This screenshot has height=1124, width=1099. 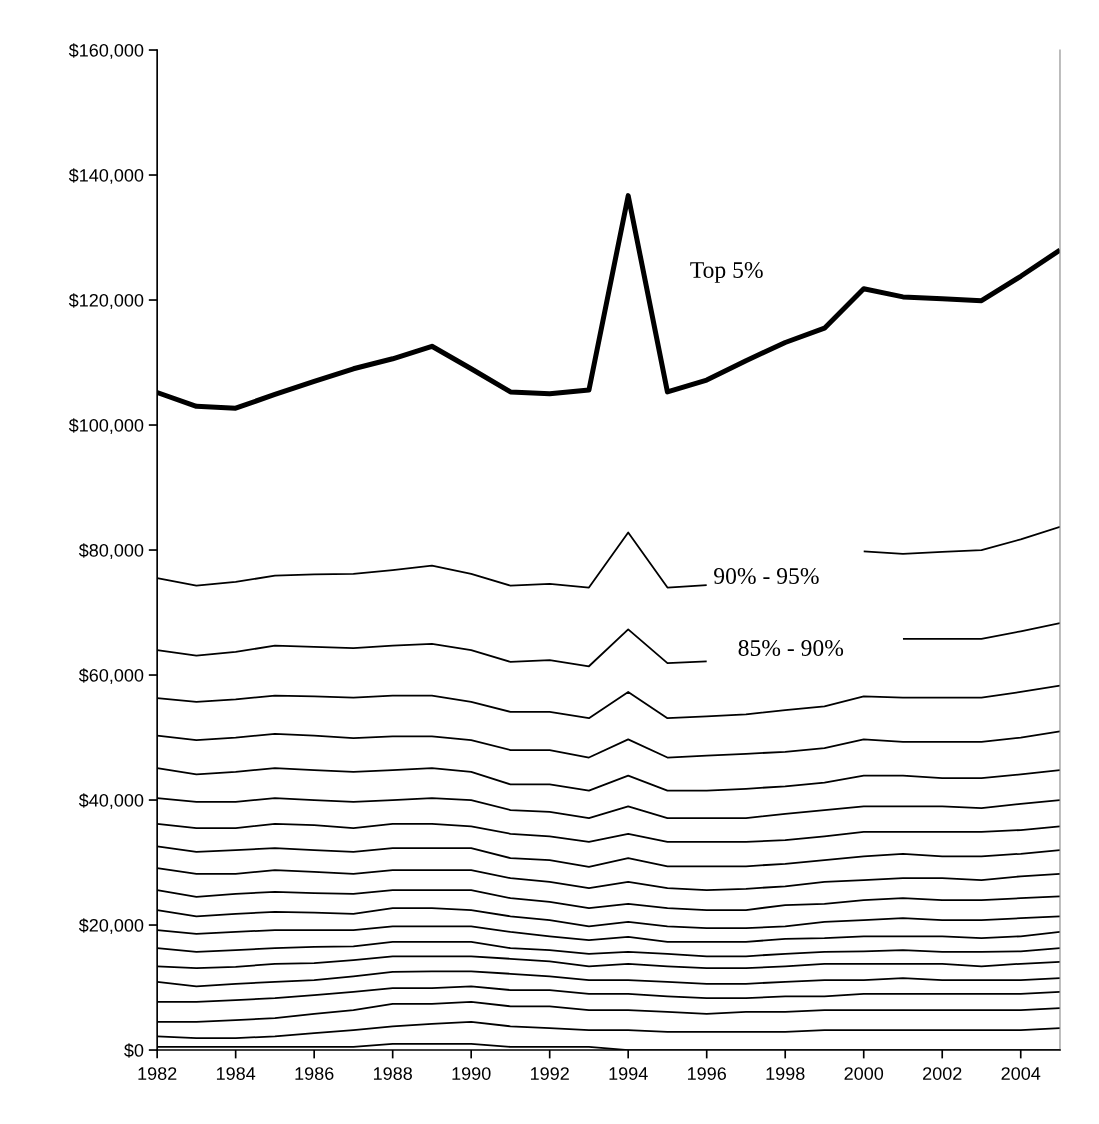 I want to click on x-tick-label: 2000, so click(x=864, y=1073).